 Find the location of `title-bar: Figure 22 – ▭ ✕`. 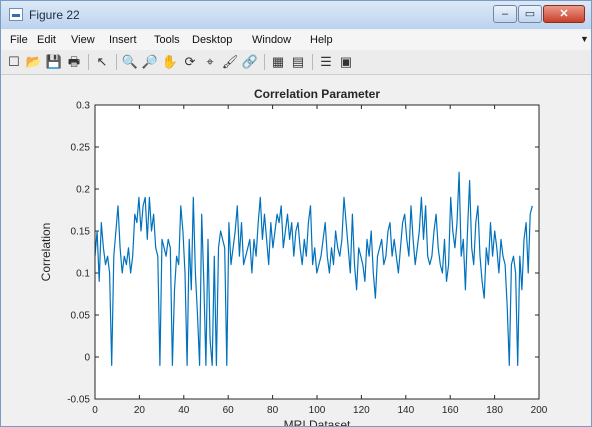

title-bar: Figure 22 – ▭ ✕ is located at coordinates (296, 15).